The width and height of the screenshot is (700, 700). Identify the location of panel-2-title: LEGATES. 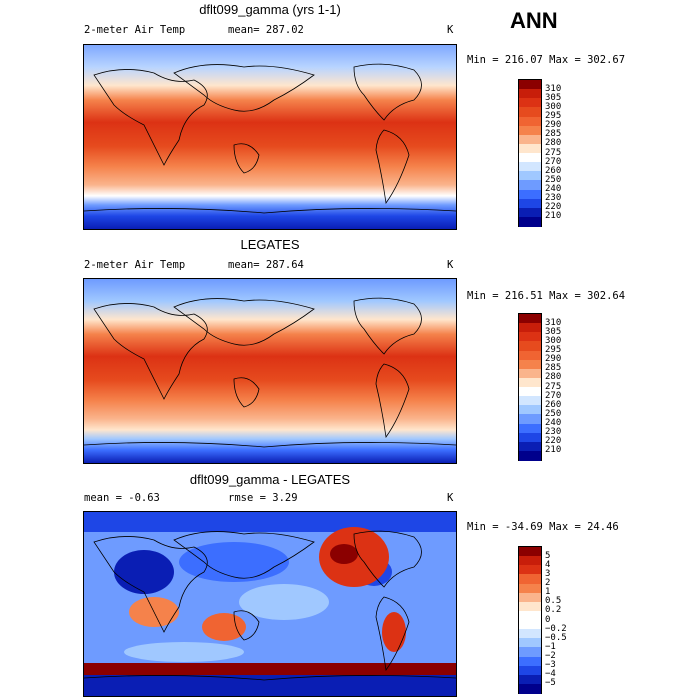
(270, 244).